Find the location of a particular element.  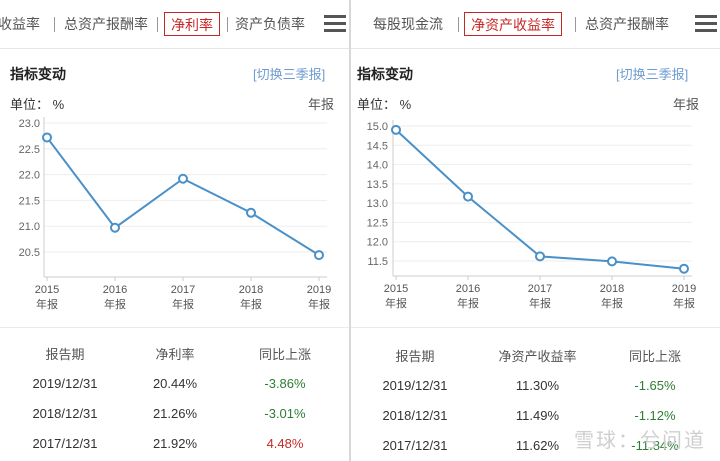

y-tick-label: 12.5 is located at coordinates (377, 223).